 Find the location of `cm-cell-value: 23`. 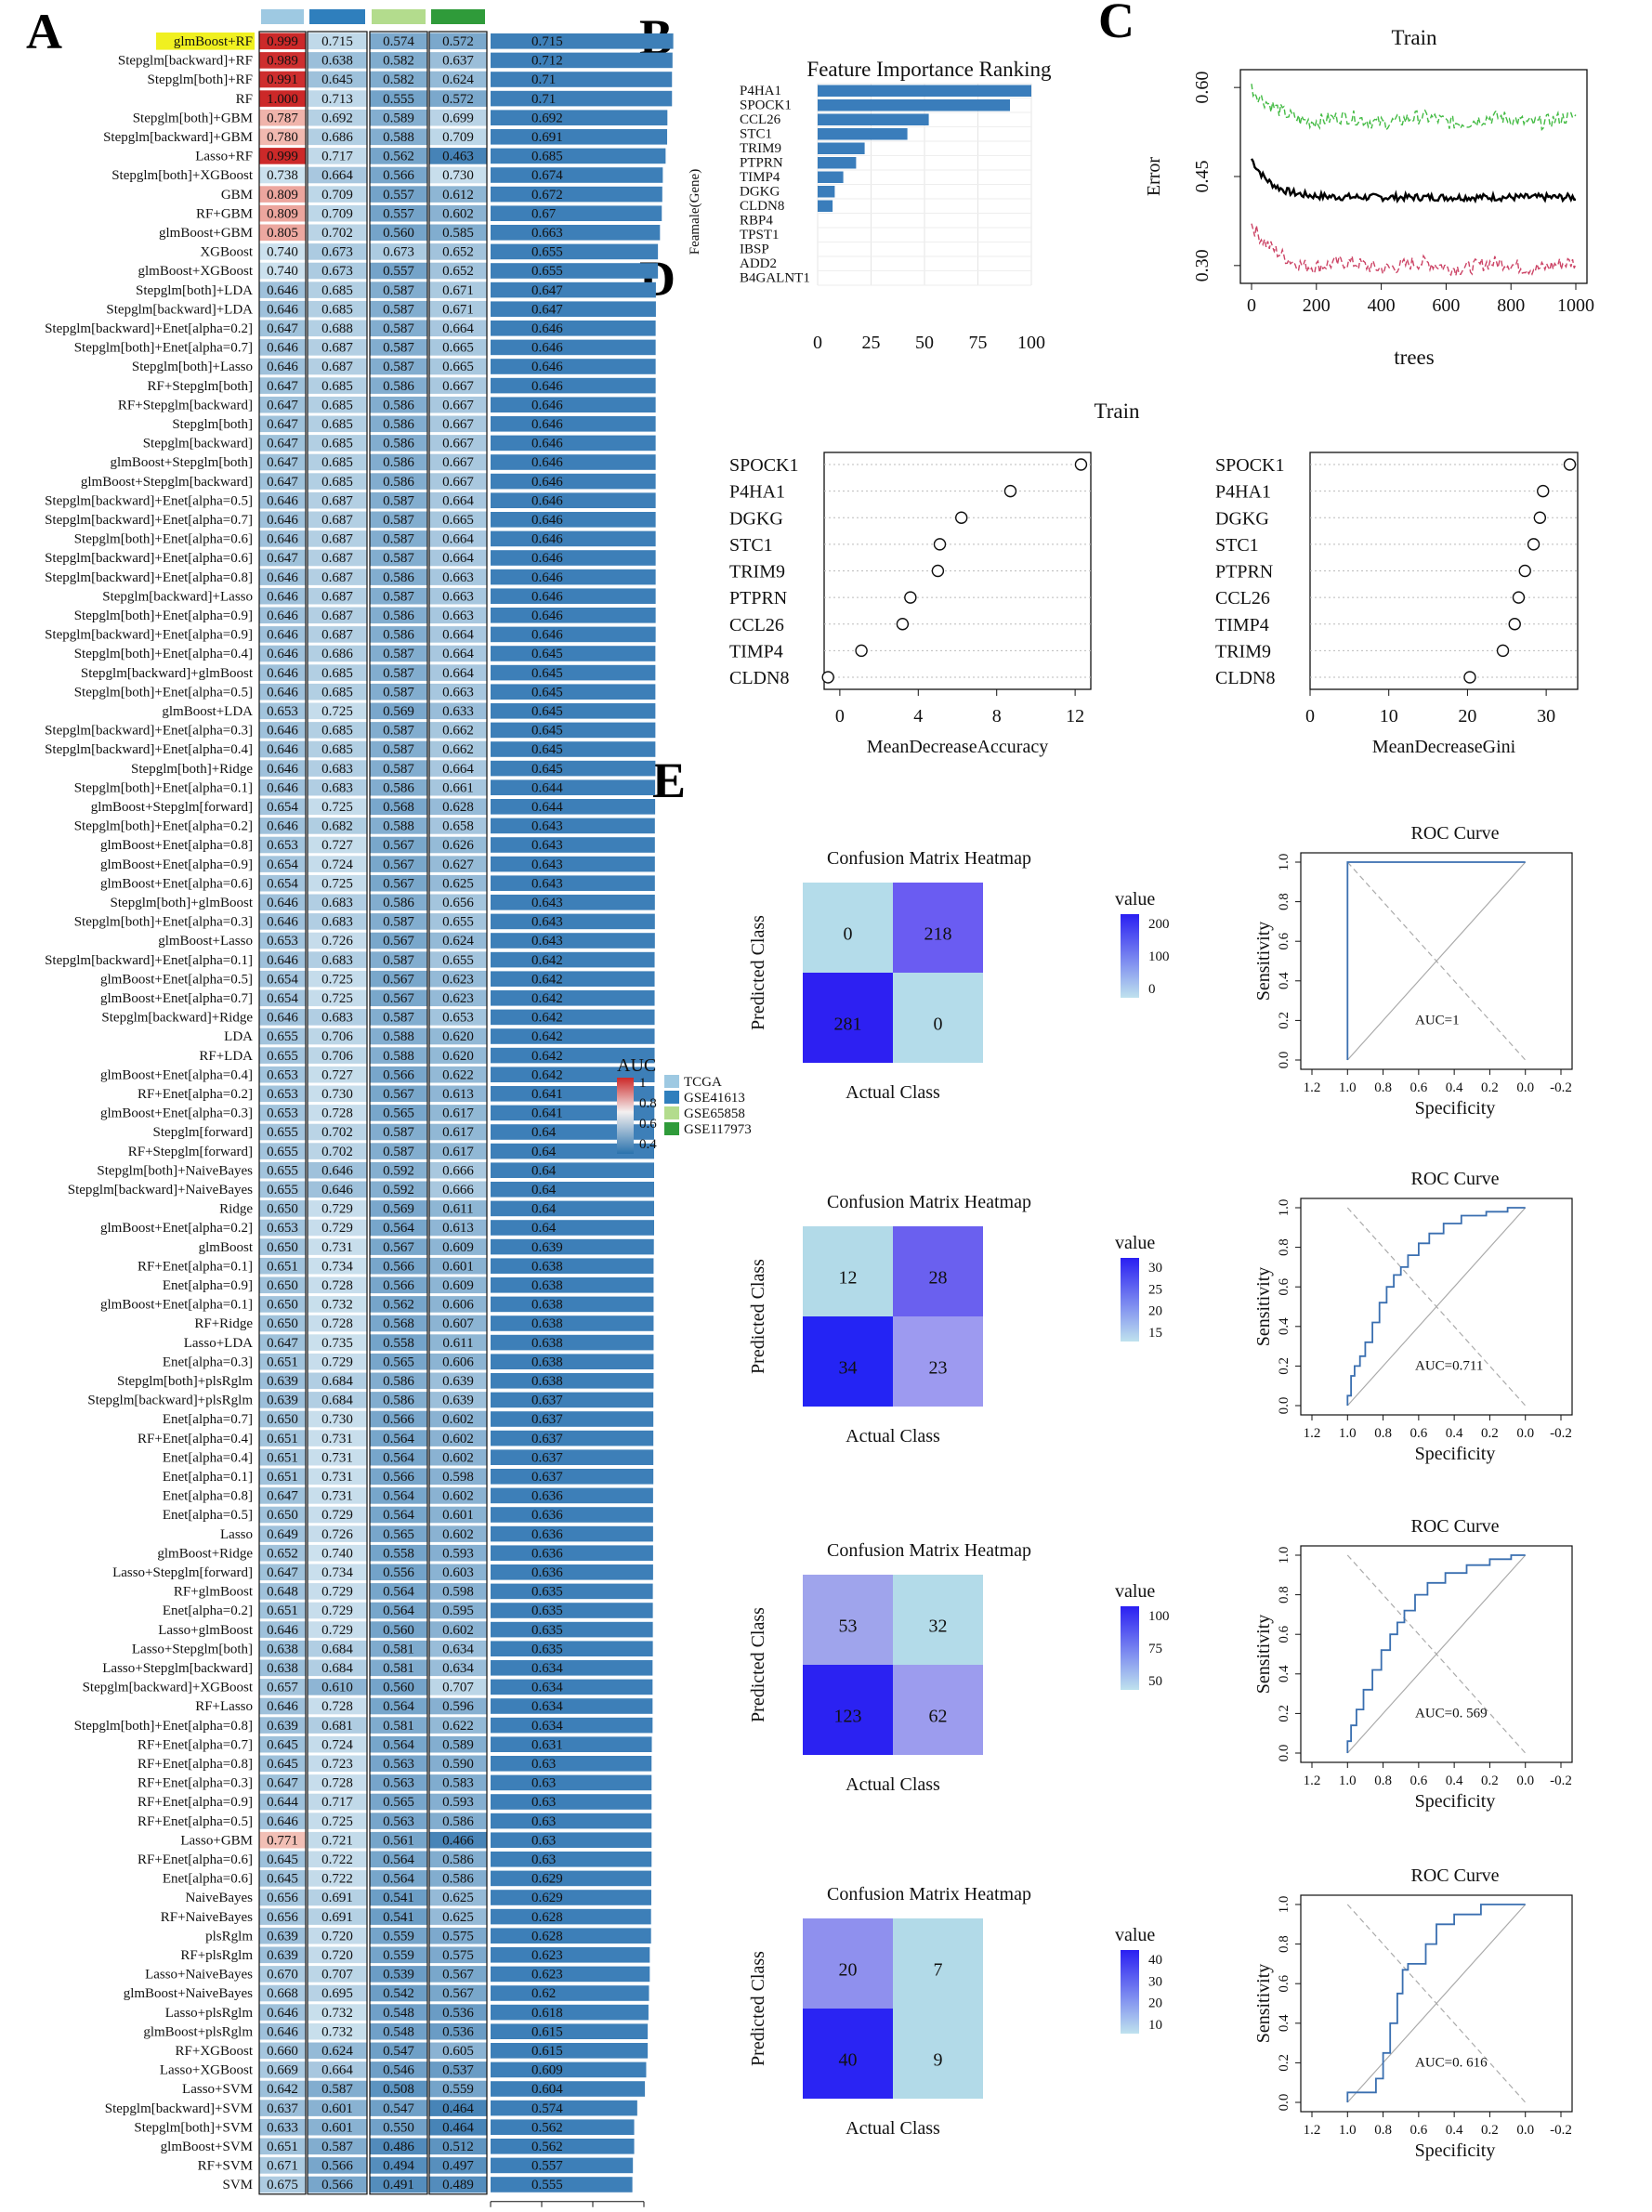

cm-cell-value: 23 is located at coordinates (938, 1368).